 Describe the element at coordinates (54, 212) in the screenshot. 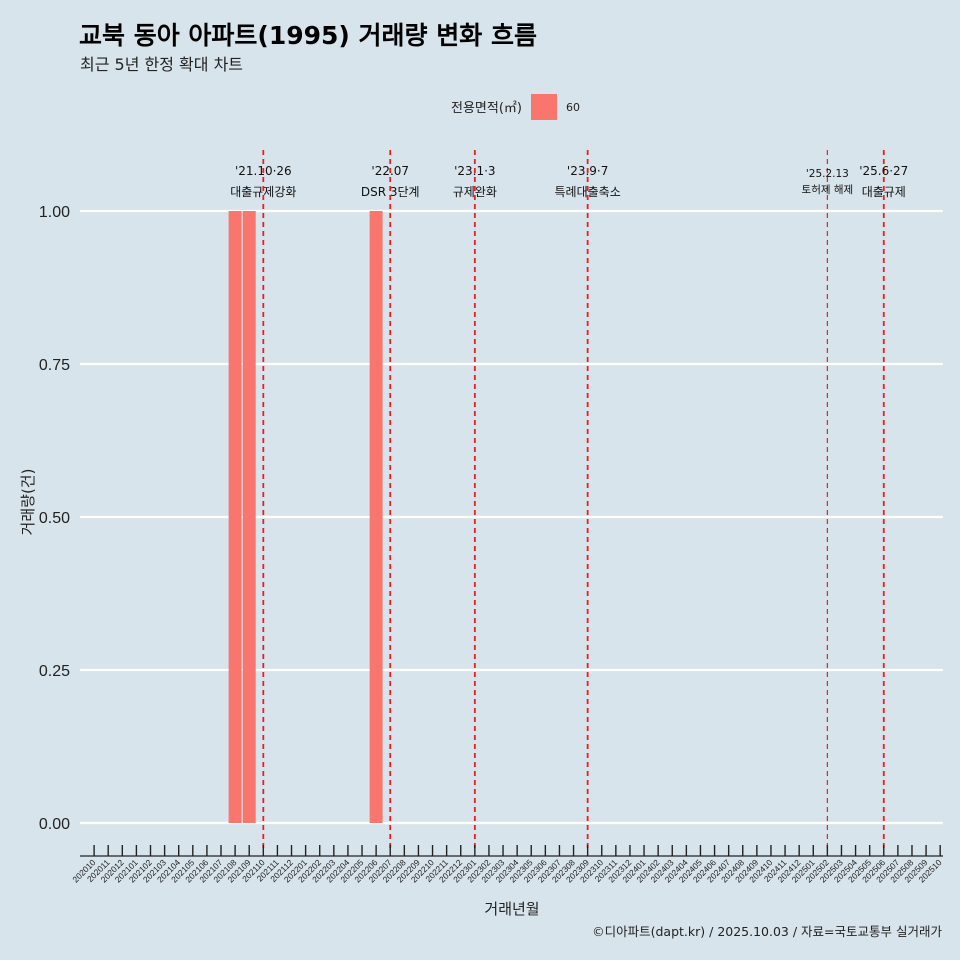

I see `y-tick-label: 1.00` at that location.